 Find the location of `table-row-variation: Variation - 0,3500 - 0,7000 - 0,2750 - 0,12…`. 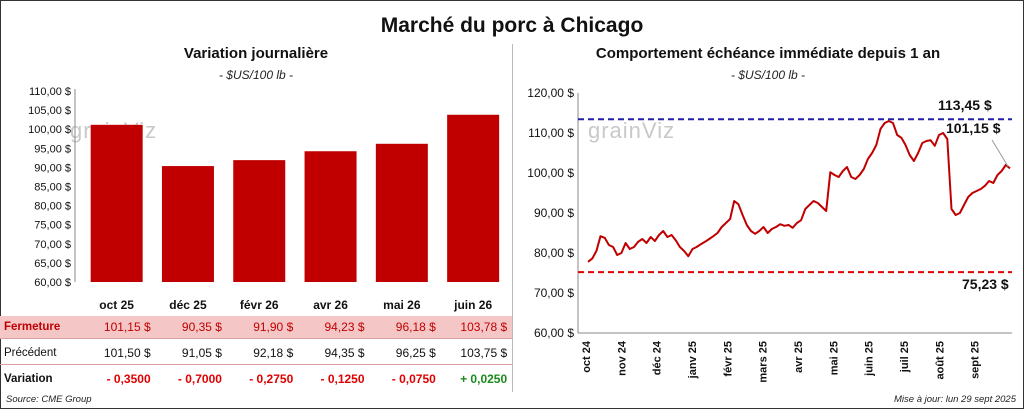

table-row-variation: Variation - 0,3500 - 0,7000 - 0,2750 - 0,12… is located at coordinates (256, 379).